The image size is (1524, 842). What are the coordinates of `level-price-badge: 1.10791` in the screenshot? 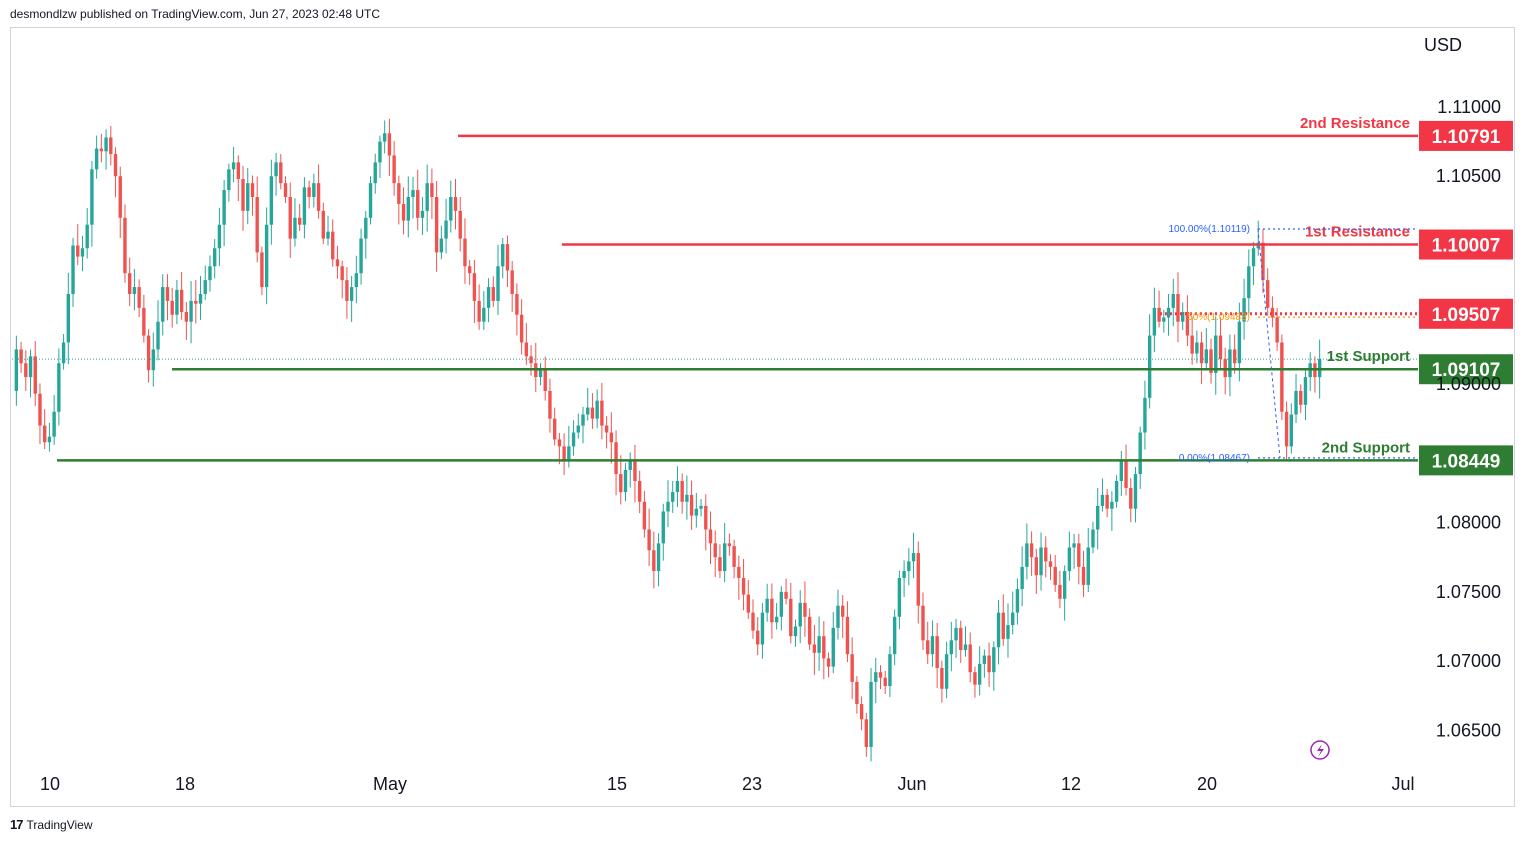 It's located at (1466, 135).